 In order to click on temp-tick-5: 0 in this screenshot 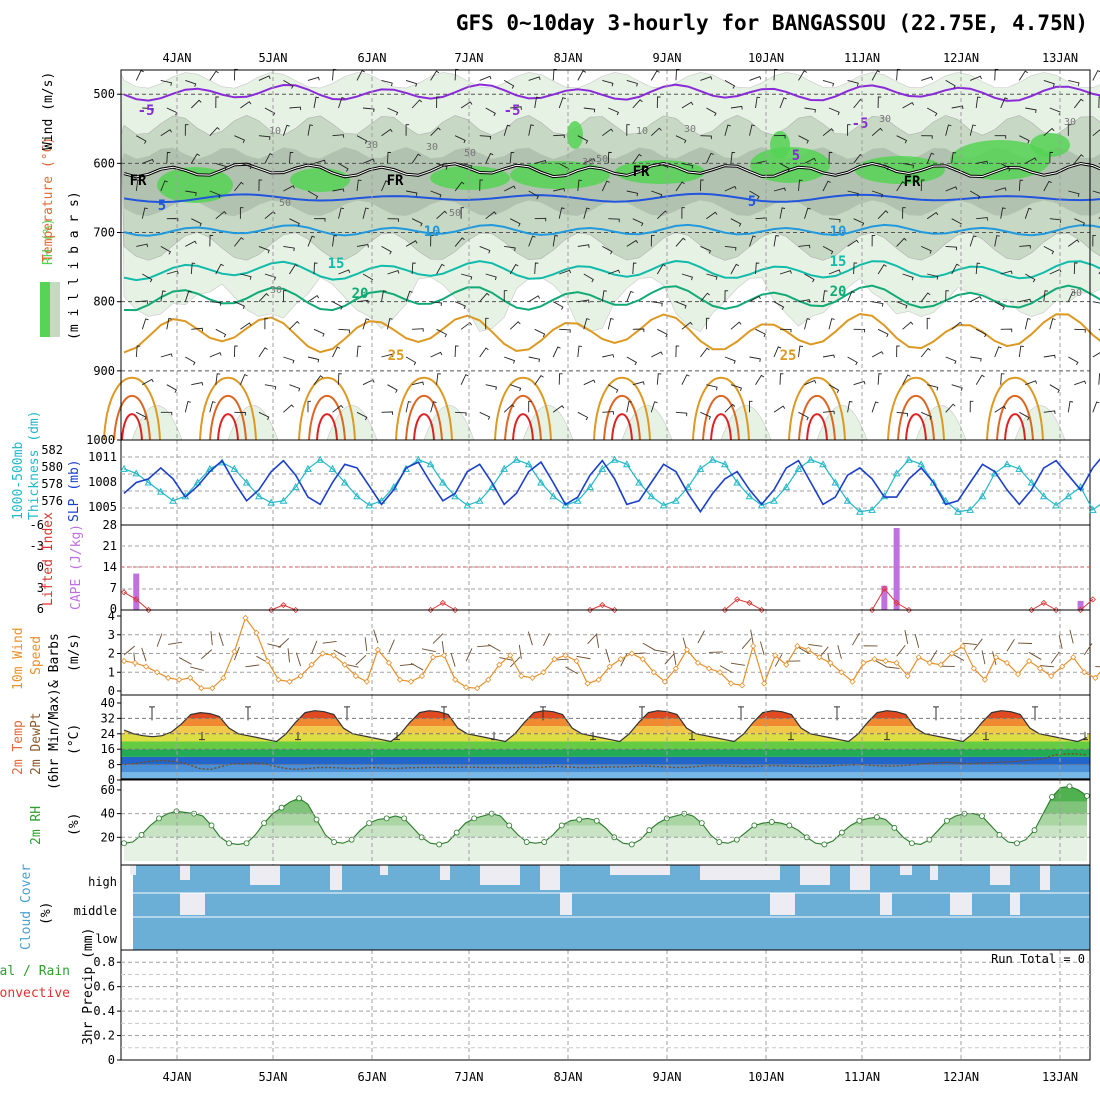, I will do `click(111, 780)`.